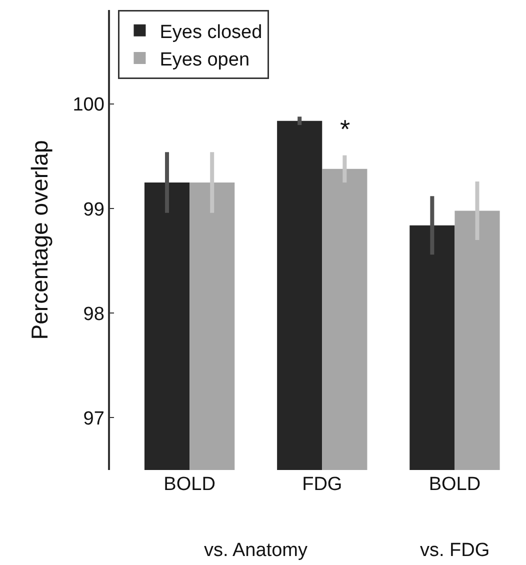  What do you see at coordinates (345, 129) in the screenshot?
I see `annotation: *` at bounding box center [345, 129].